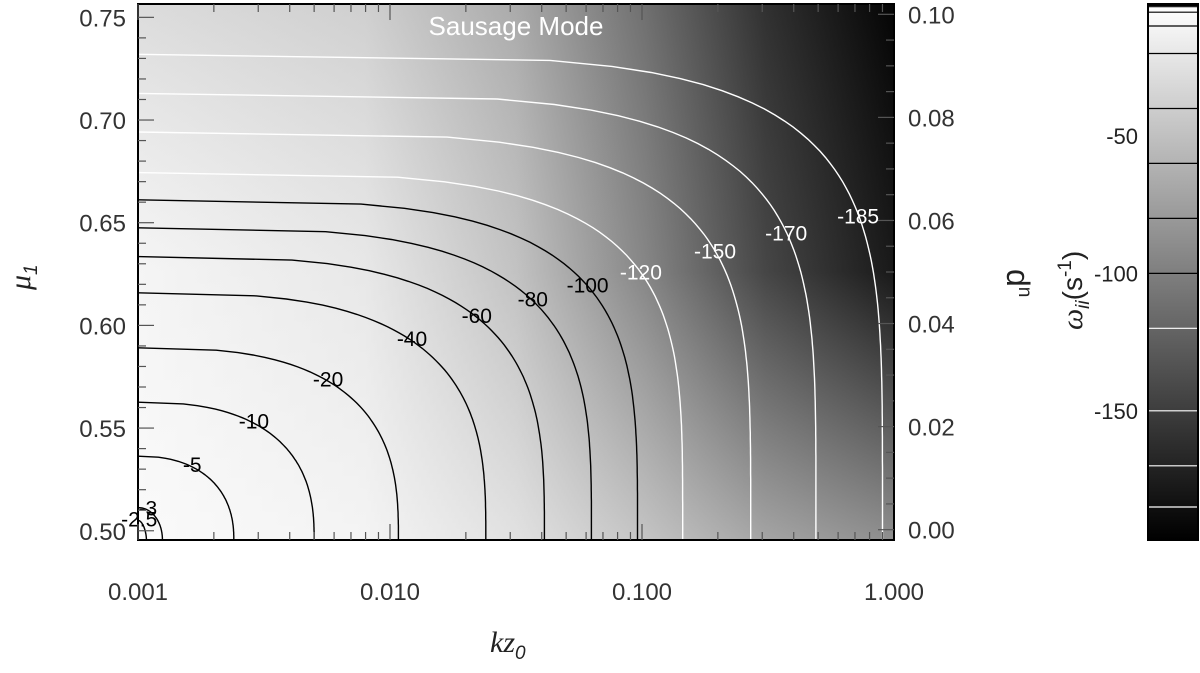 The image size is (1200, 673). What do you see at coordinates (148, 509) in the screenshot?
I see `contour-label: -3` at bounding box center [148, 509].